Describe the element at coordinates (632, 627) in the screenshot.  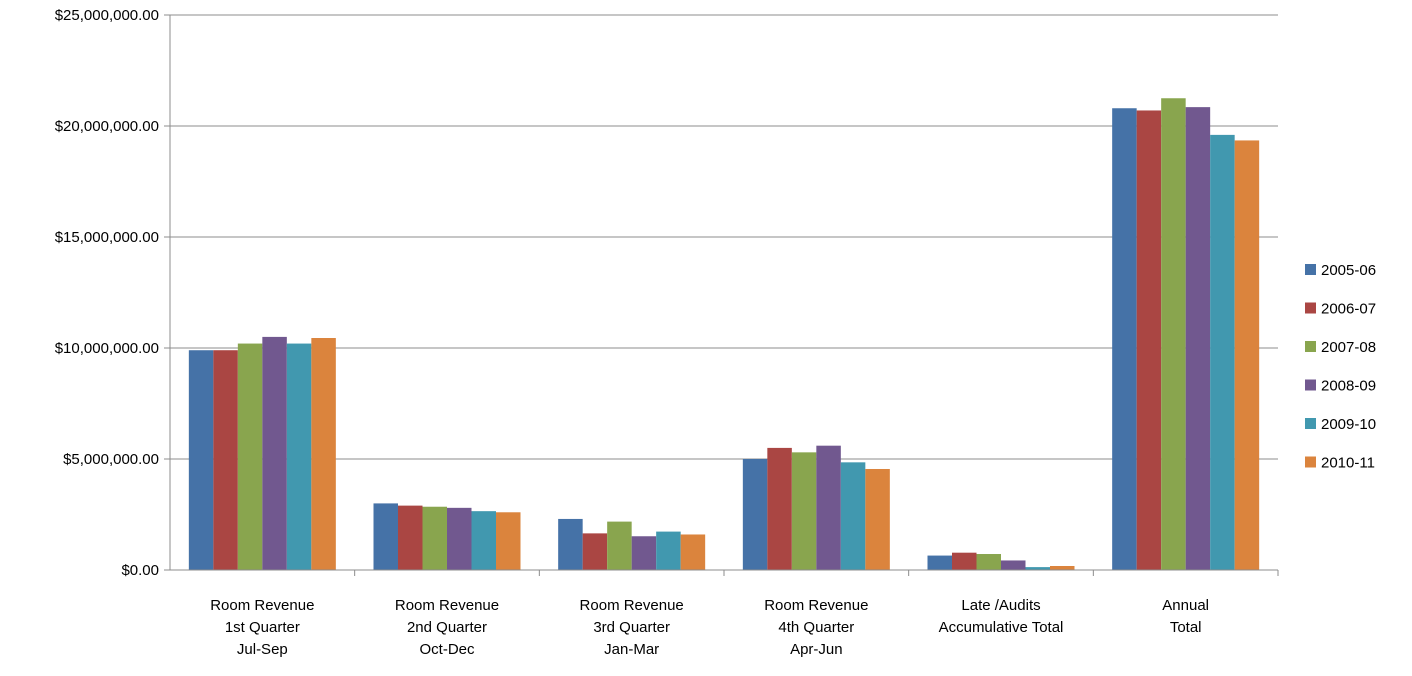
I see `x-category-label: Room Revenue 3rd Quarter Jan-Mar` at that location.